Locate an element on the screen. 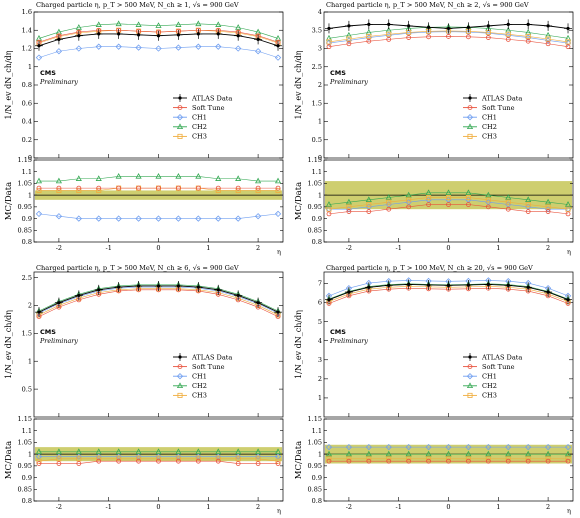 This screenshot has width=580, height=518. y-tick-label: 3 is located at coordinates (320, 49).